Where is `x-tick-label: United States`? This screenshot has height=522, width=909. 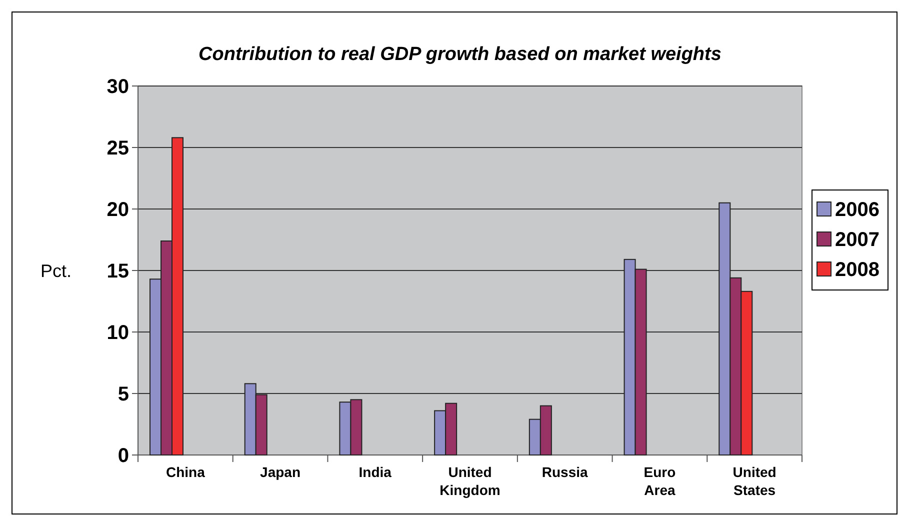
x-tick-label: United States is located at coordinates (754, 481).